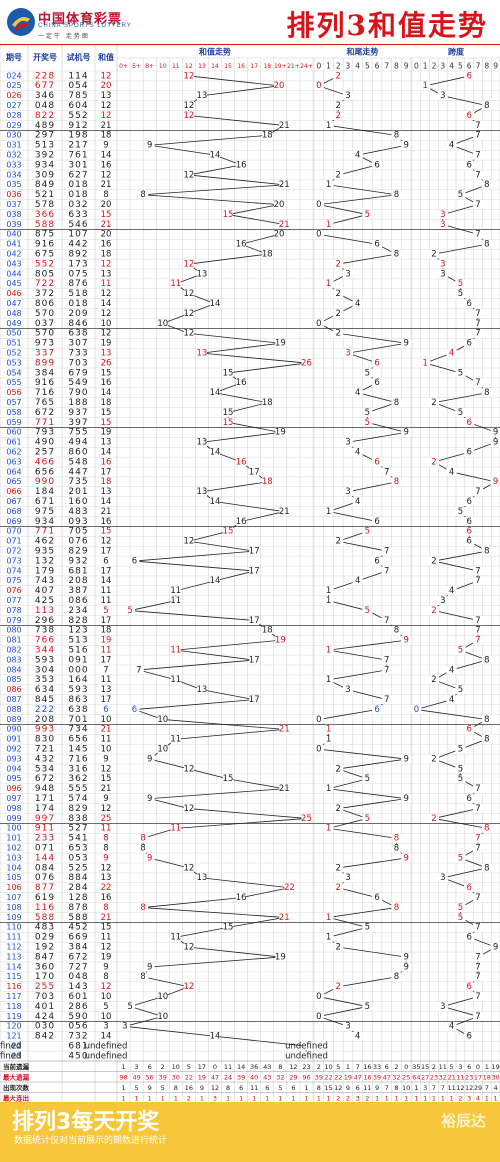 This screenshot has width=500, height=1162. I want to click on test-number: 316, so click(78, 769).